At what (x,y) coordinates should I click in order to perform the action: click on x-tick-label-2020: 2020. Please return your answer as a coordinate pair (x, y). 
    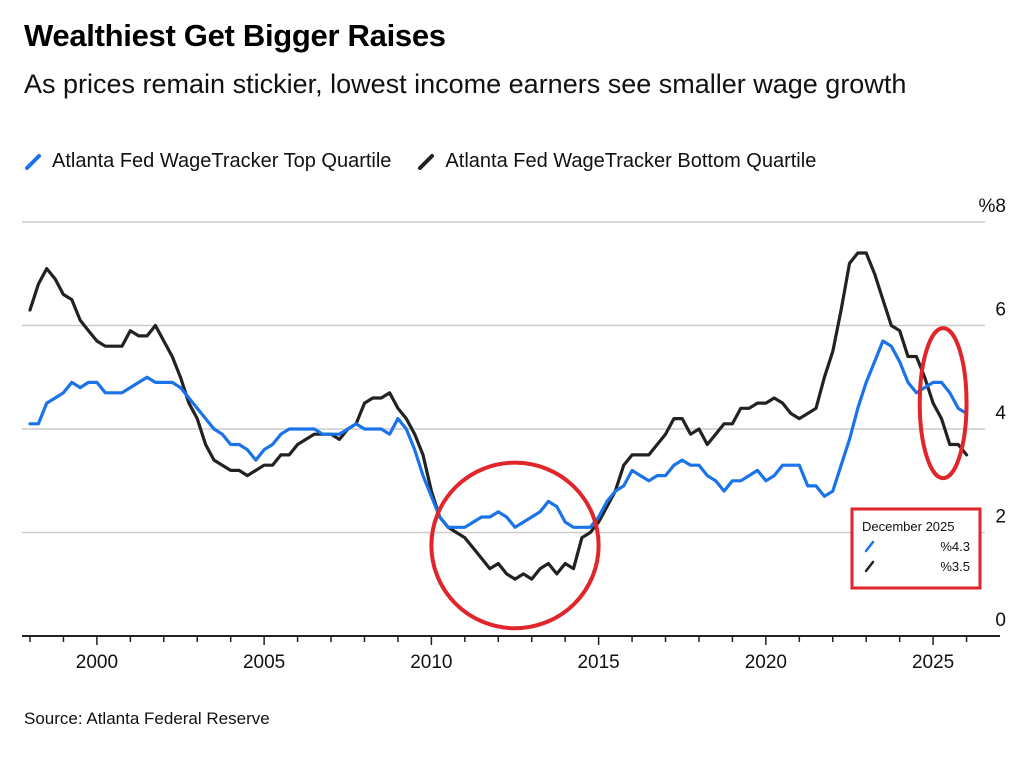
    Looking at the image, I should click on (766, 662).